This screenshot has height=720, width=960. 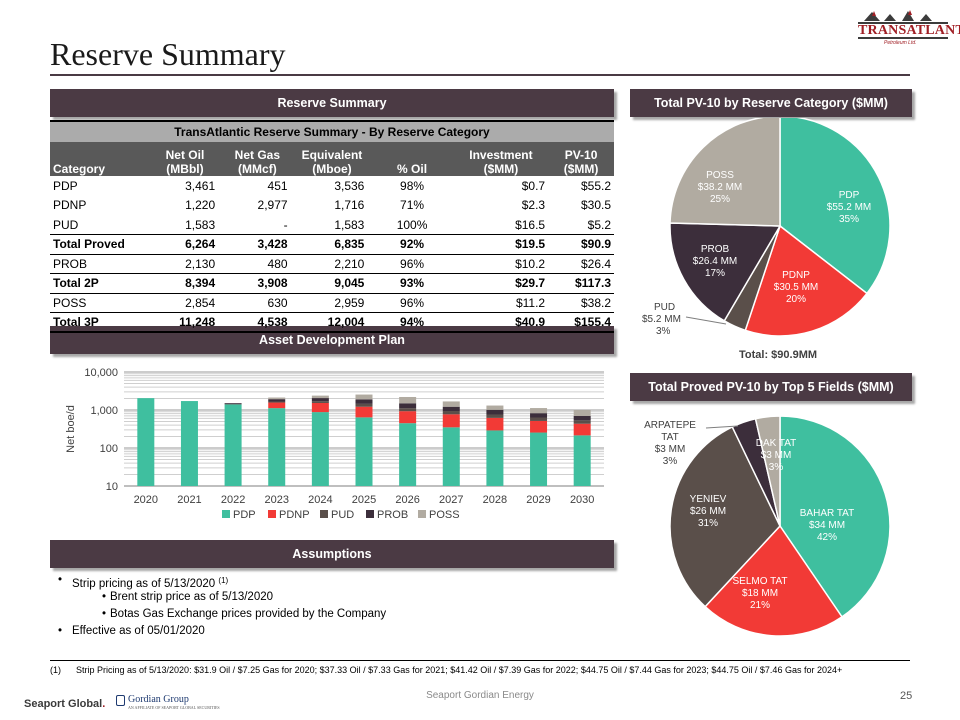 I want to click on table-row: Total Proved 6,264 3,428 6,835 92% $19.5 $90.9, so click(x=332, y=244).